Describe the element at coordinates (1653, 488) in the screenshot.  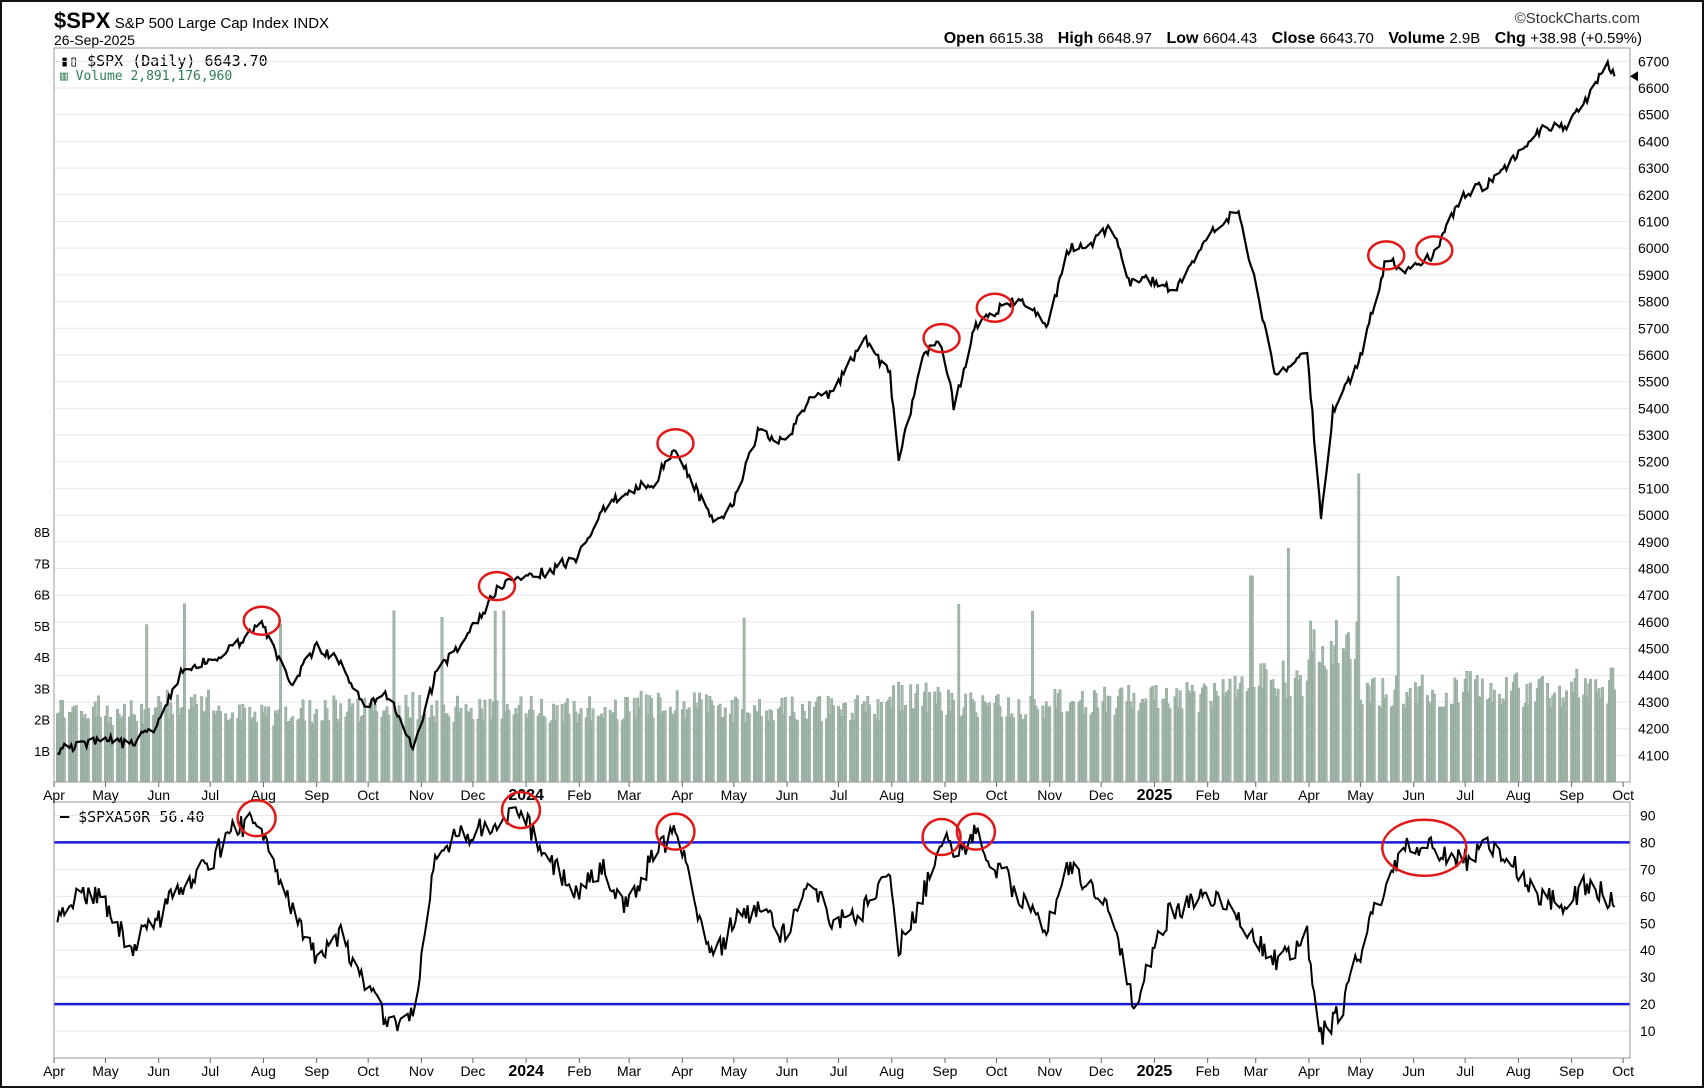
I see `price-tick-label: 5100` at that location.